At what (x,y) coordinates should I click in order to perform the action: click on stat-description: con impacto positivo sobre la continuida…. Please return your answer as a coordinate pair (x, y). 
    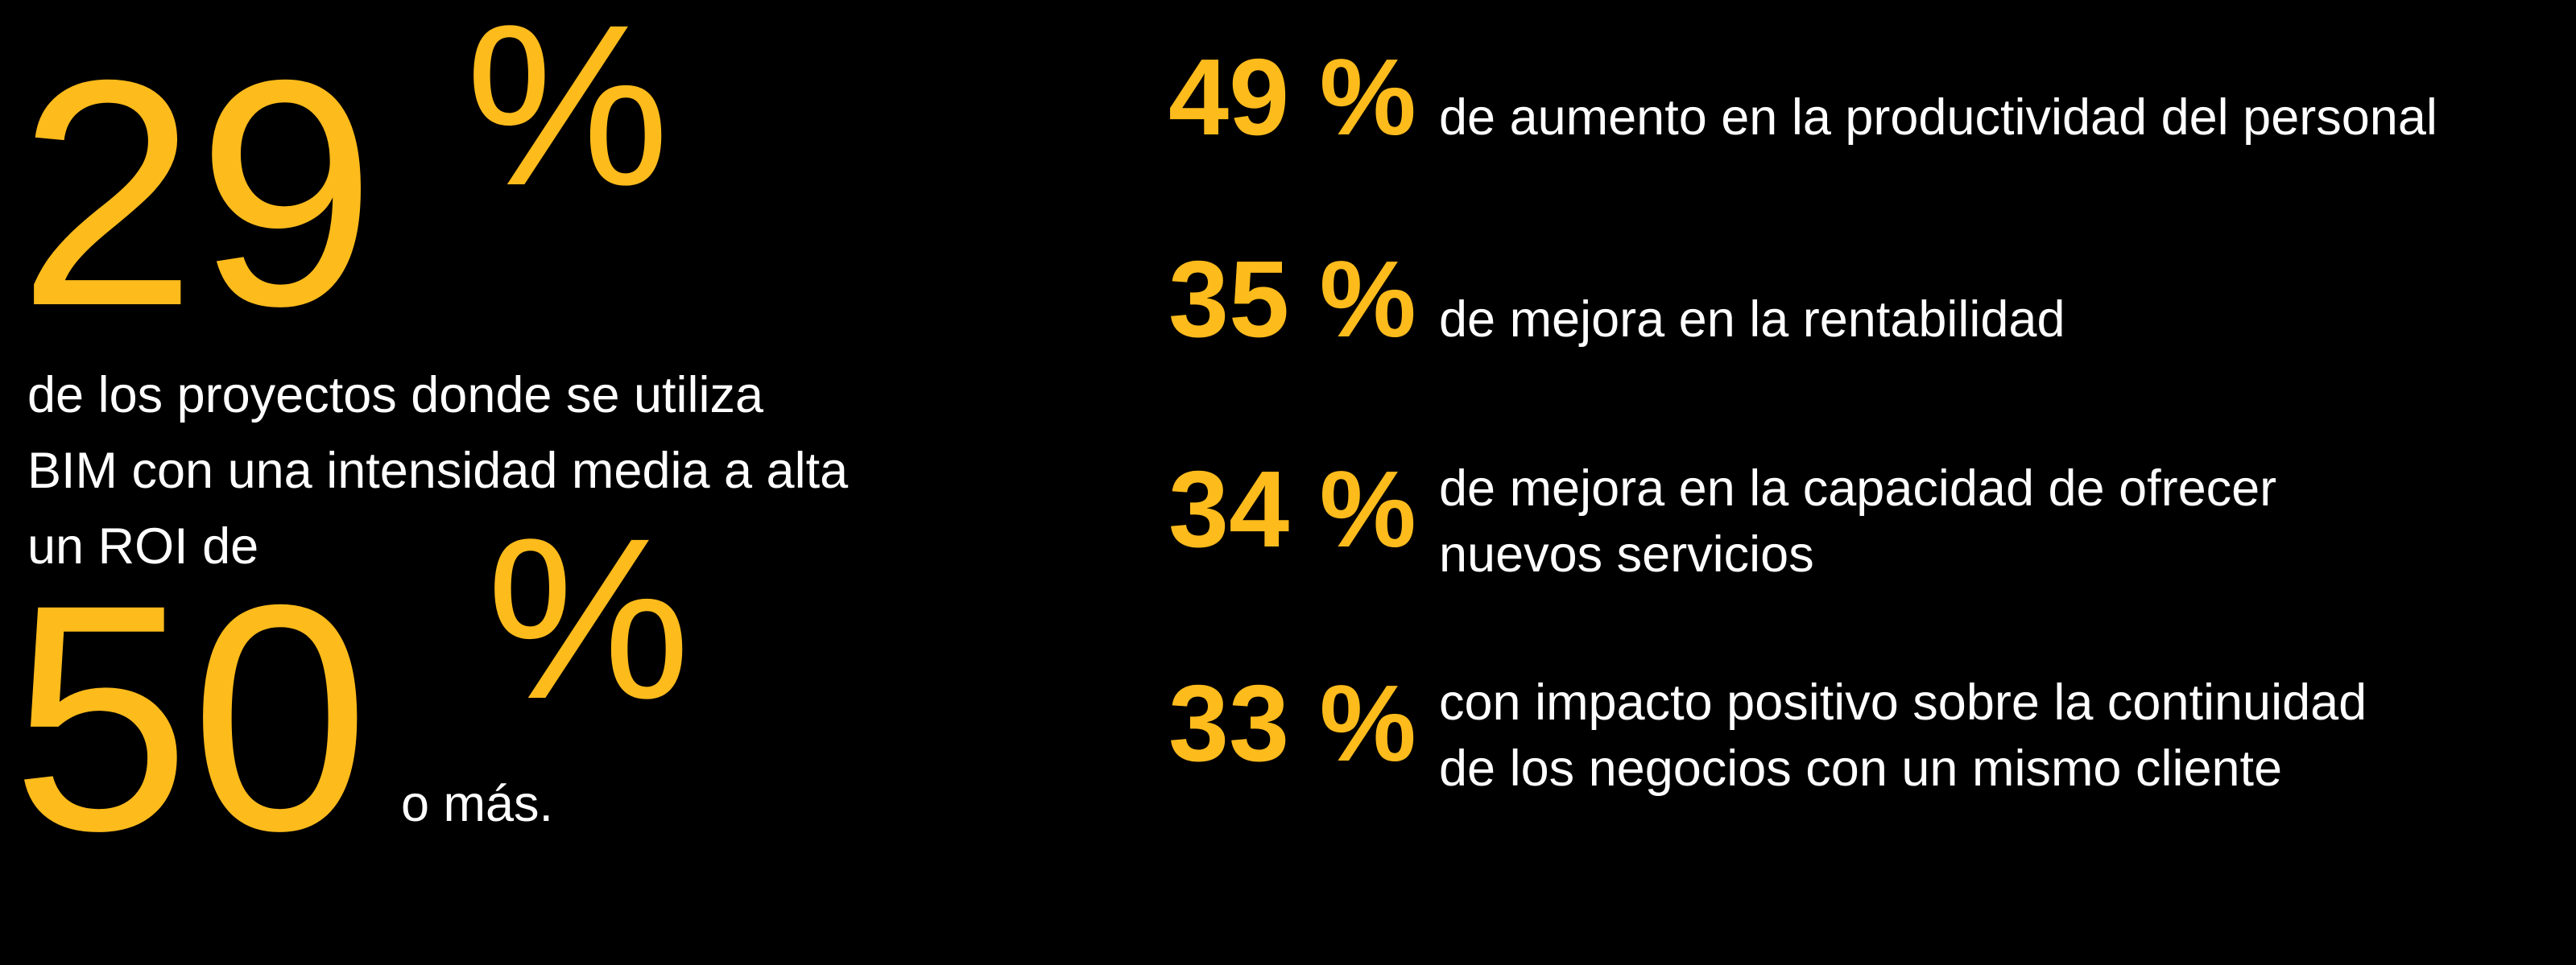
    Looking at the image, I should click on (1903, 702).